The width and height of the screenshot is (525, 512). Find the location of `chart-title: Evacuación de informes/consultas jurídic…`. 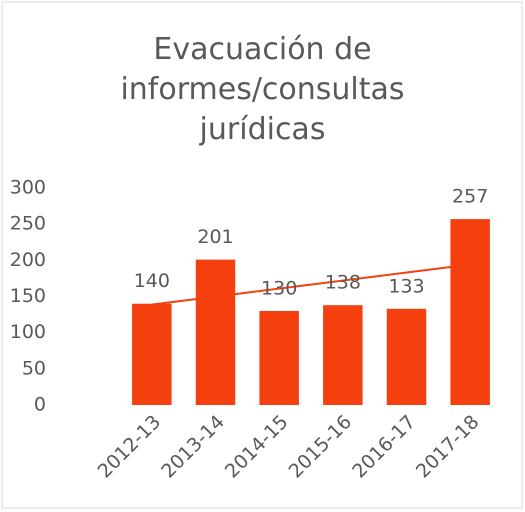

chart-title: Evacuación de informes/consultas jurídic… is located at coordinates (262, 89).